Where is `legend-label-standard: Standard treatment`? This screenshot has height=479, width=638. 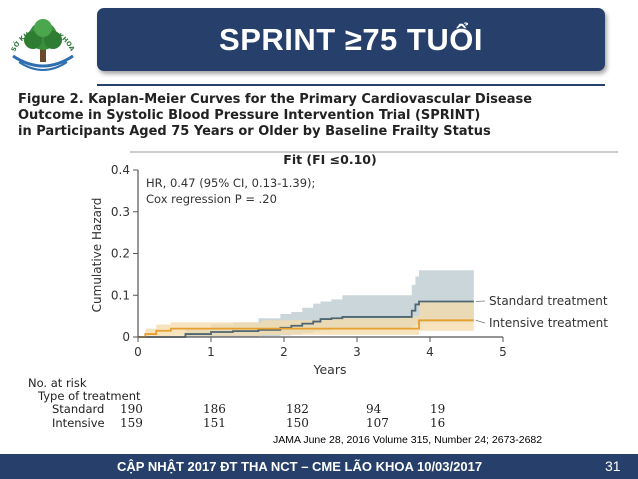
legend-label-standard: Standard treatment is located at coordinates (548, 301).